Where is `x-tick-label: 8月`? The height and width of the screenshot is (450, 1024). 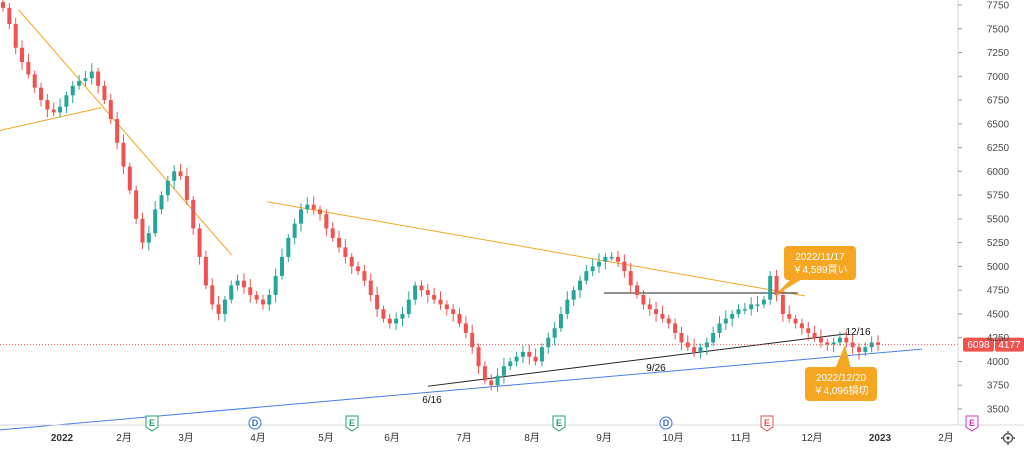
x-tick-label: 8月 is located at coordinates (532, 438).